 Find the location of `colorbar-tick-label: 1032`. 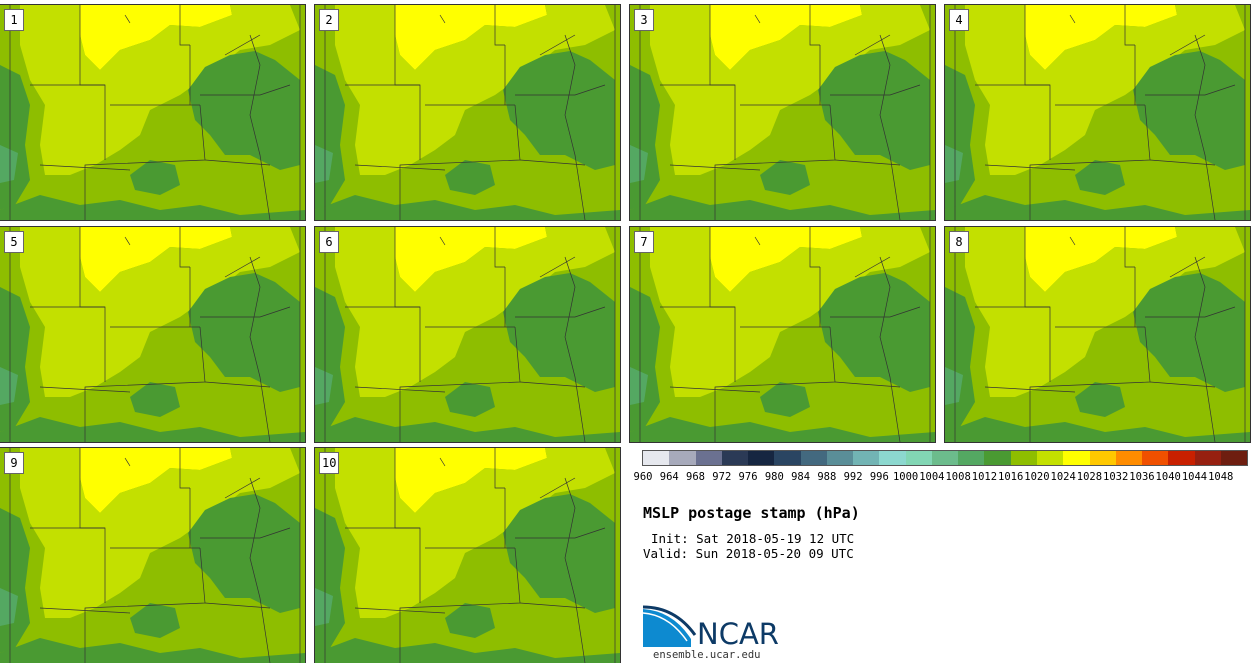

colorbar-tick-label: 1032 is located at coordinates (1116, 477).